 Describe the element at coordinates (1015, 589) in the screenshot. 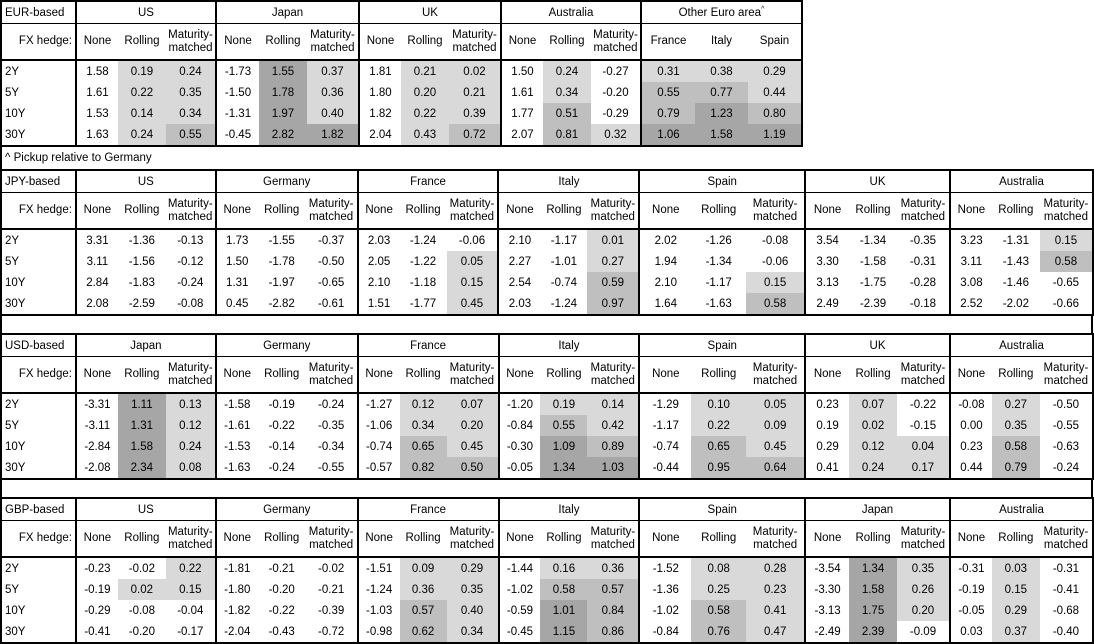

I see `value-cell: 0.15` at that location.